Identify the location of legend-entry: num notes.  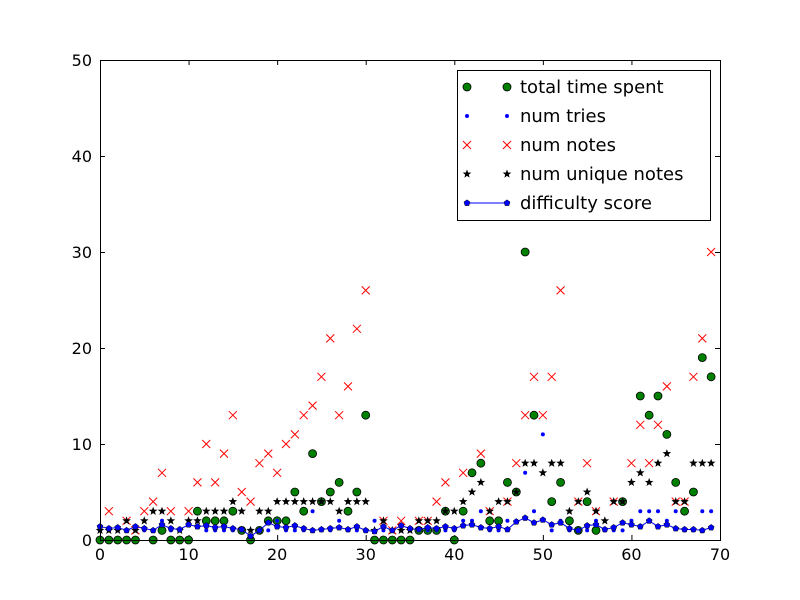
(539, 145).